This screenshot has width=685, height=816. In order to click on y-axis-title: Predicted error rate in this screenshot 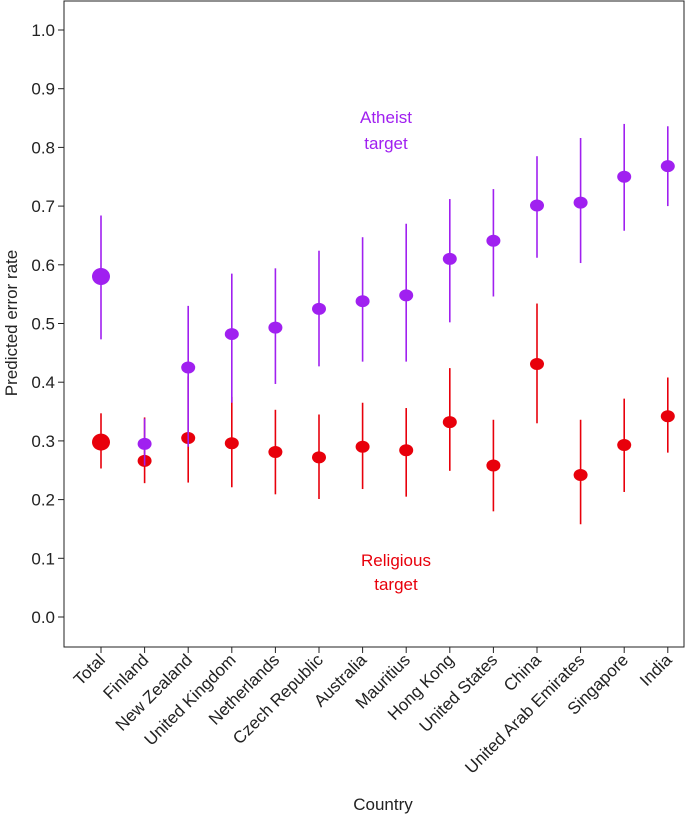, I will do `click(11, 323)`.